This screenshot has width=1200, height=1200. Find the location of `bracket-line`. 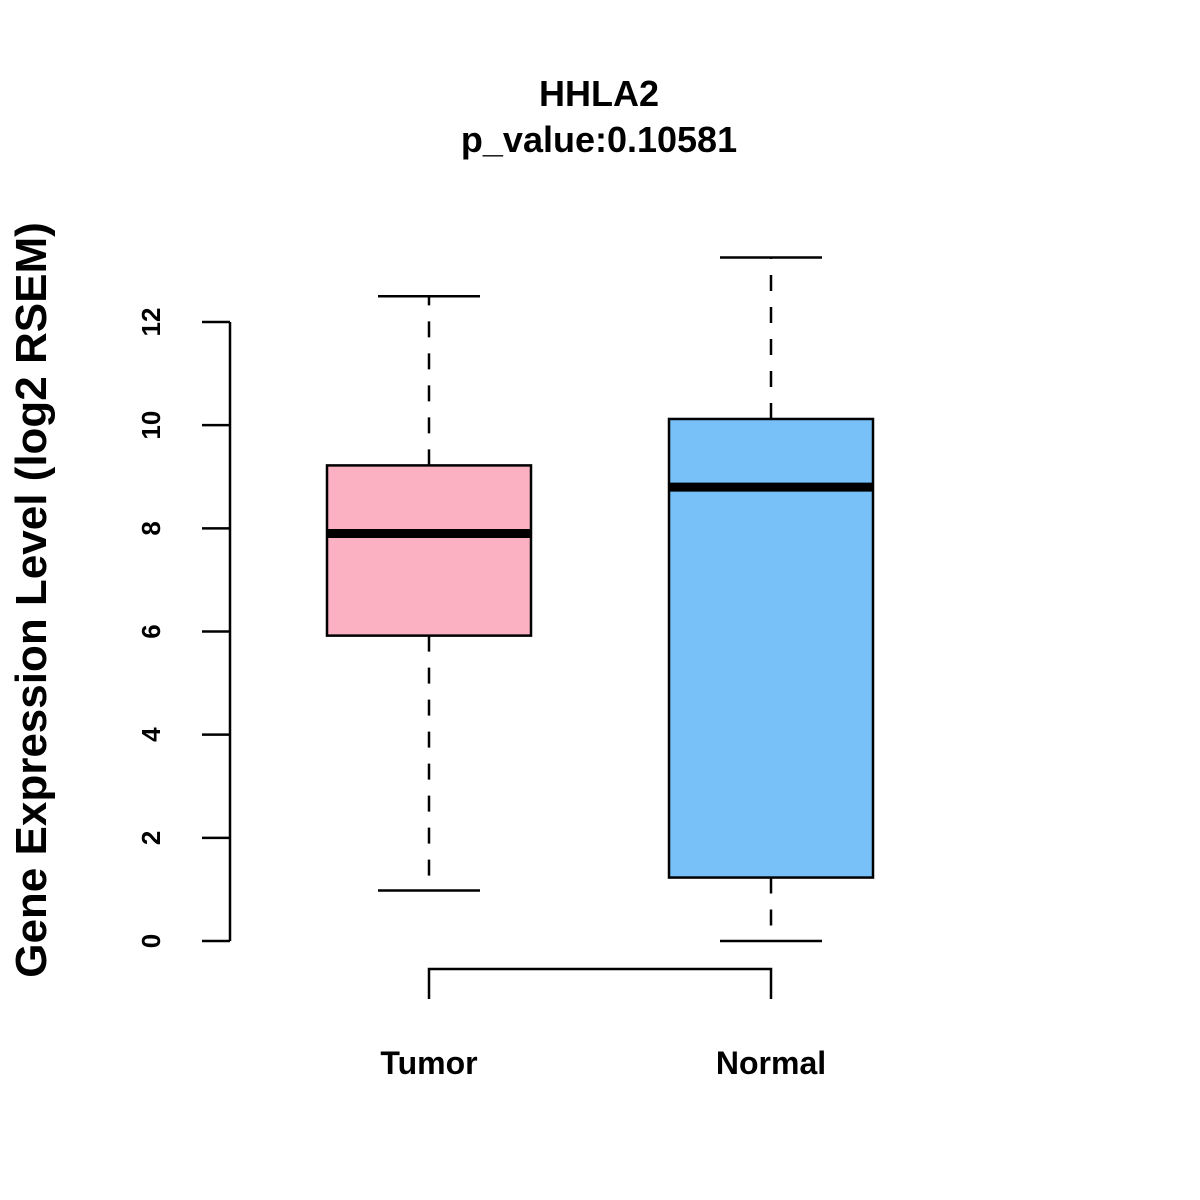

bracket-line is located at coordinates (600, 983).